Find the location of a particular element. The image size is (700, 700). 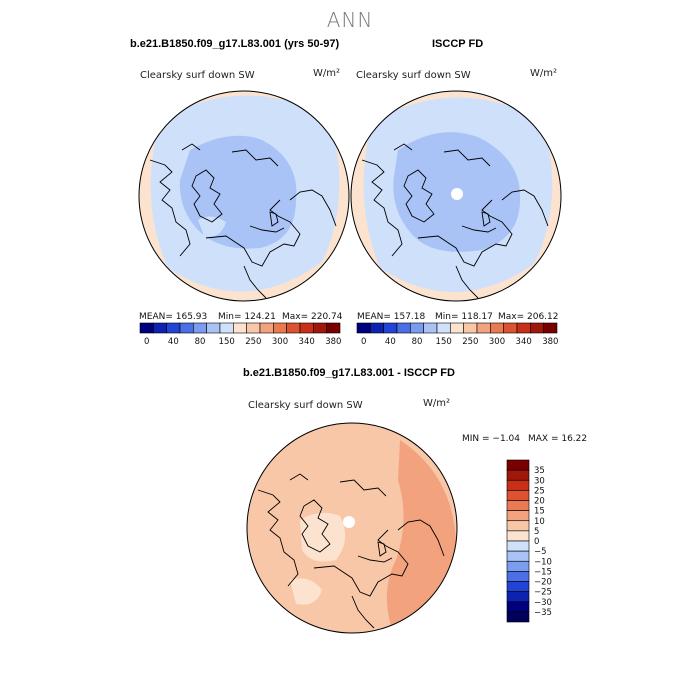

panel2-colorbar-tick-label: 300 is located at coordinates (497, 342).